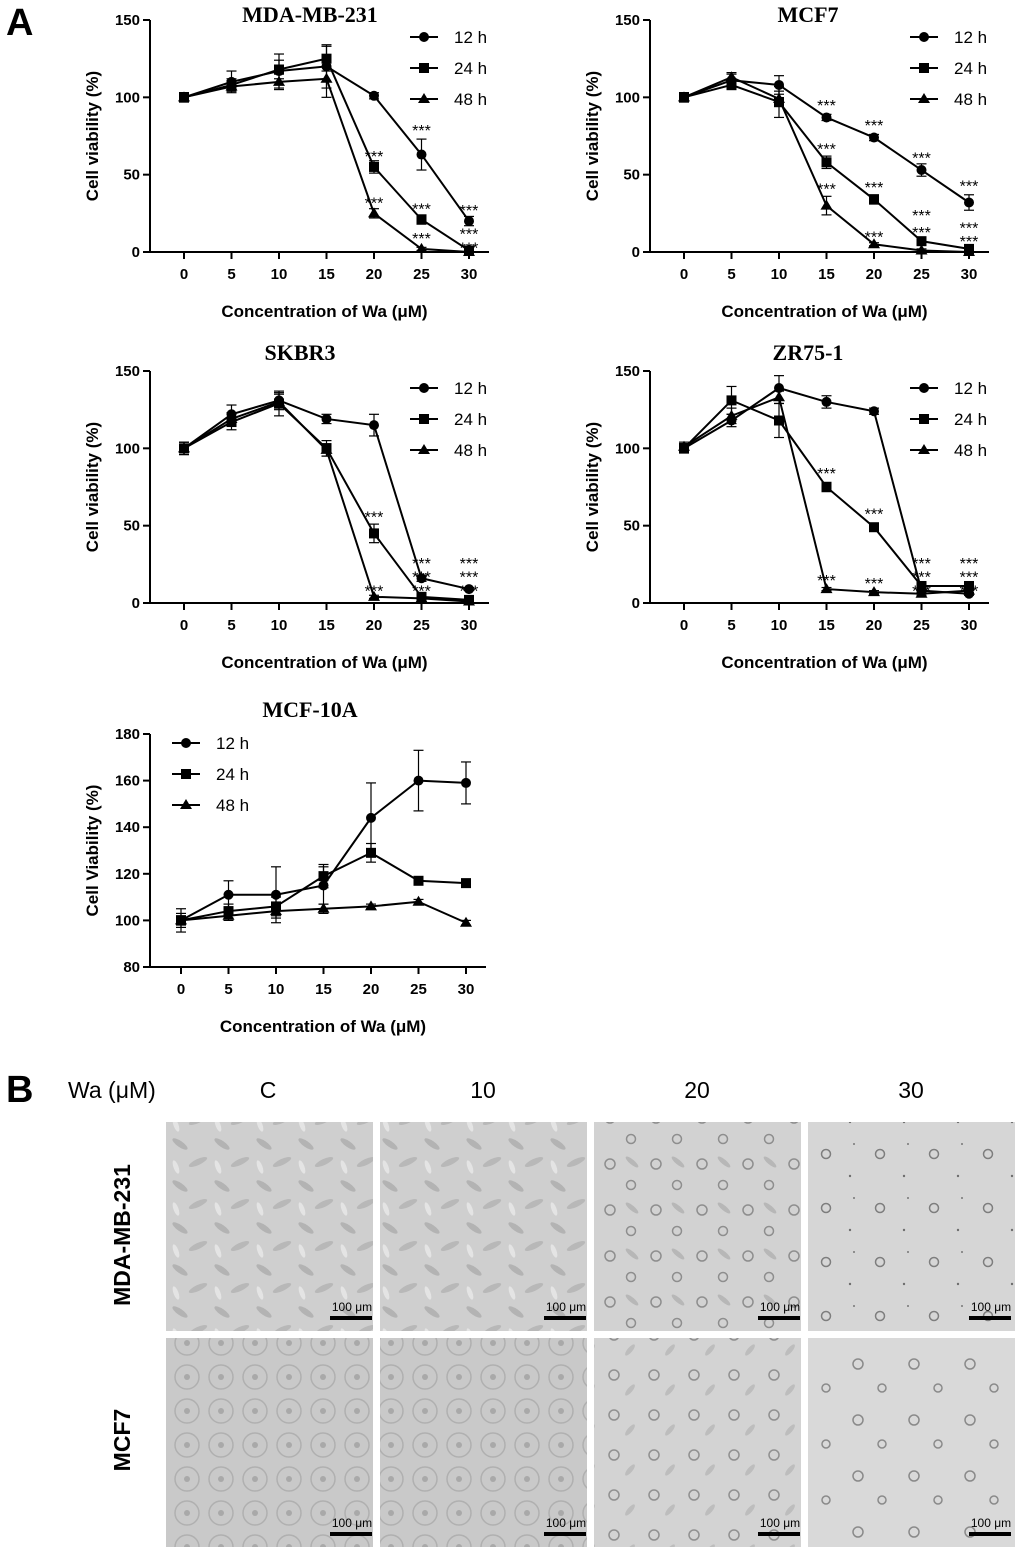  Describe the element at coordinates (92, 487) in the screenshot. I see `y-axis-label: Cell viability (%)` at that location.